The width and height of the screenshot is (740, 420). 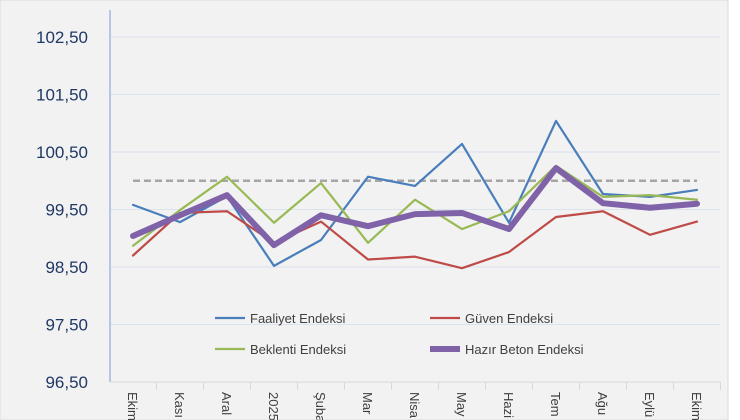 What do you see at coordinates (508, 405) in the screenshot?
I see `x-tick-label: Hazi` at bounding box center [508, 405].